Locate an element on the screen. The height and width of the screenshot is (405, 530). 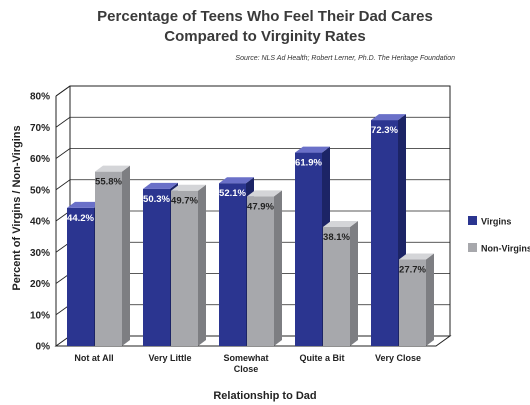
data-label: 38.1% is located at coordinates (336, 237).